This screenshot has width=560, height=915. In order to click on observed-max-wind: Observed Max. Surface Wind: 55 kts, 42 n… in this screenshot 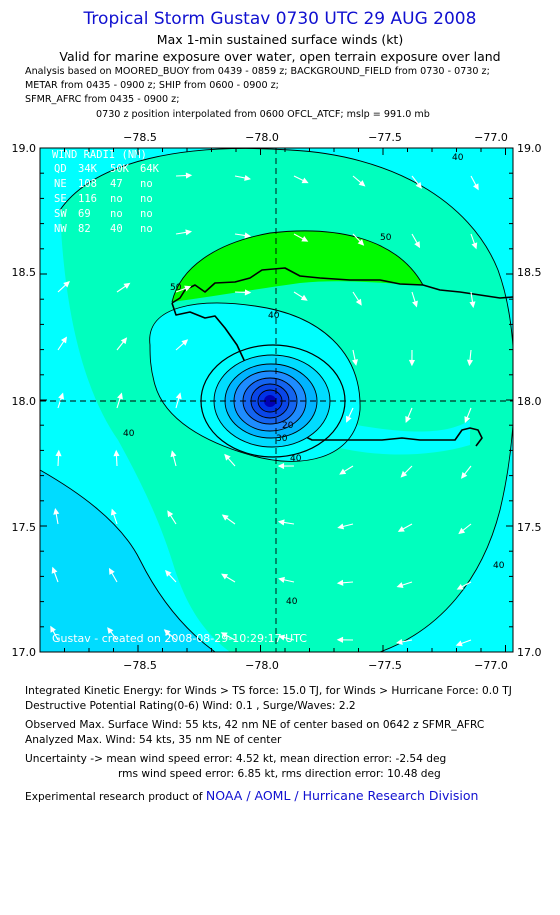, I will do `click(255, 725)`.